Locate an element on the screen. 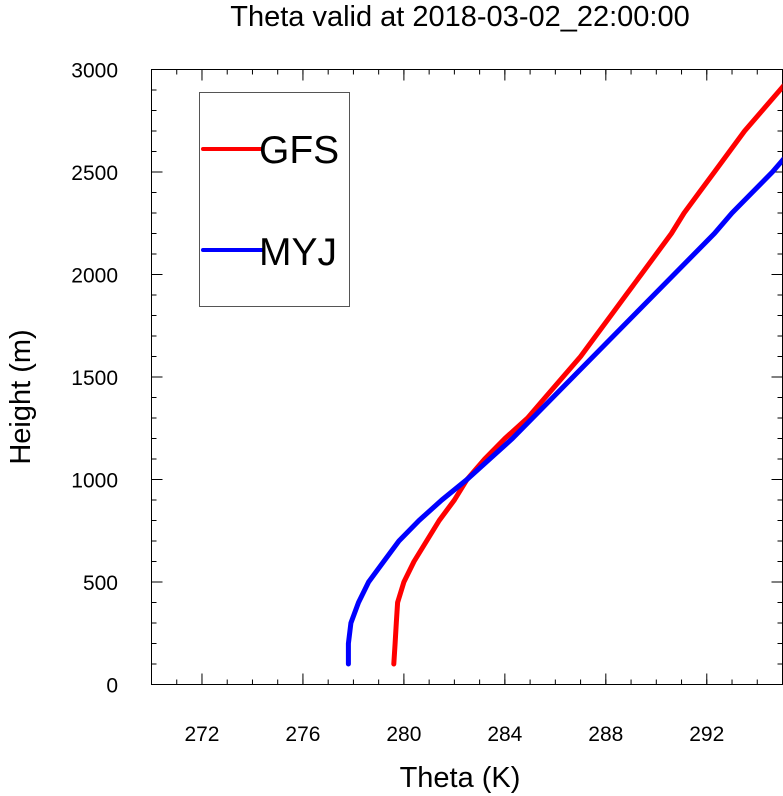 This screenshot has width=783, height=796. x-tick-label: 284 is located at coordinates (504, 734).